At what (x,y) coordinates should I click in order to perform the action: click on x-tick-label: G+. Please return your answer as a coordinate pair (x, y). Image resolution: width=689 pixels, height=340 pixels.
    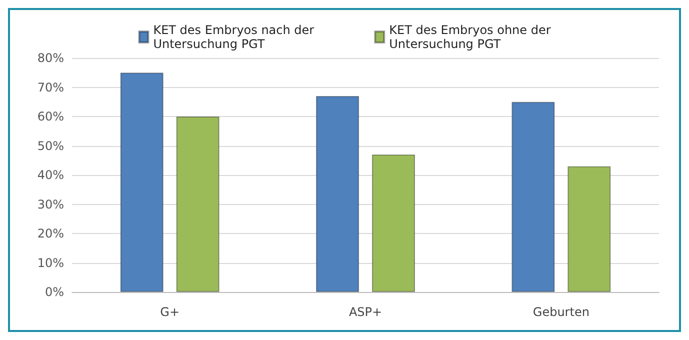
    Looking at the image, I should click on (170, 312).